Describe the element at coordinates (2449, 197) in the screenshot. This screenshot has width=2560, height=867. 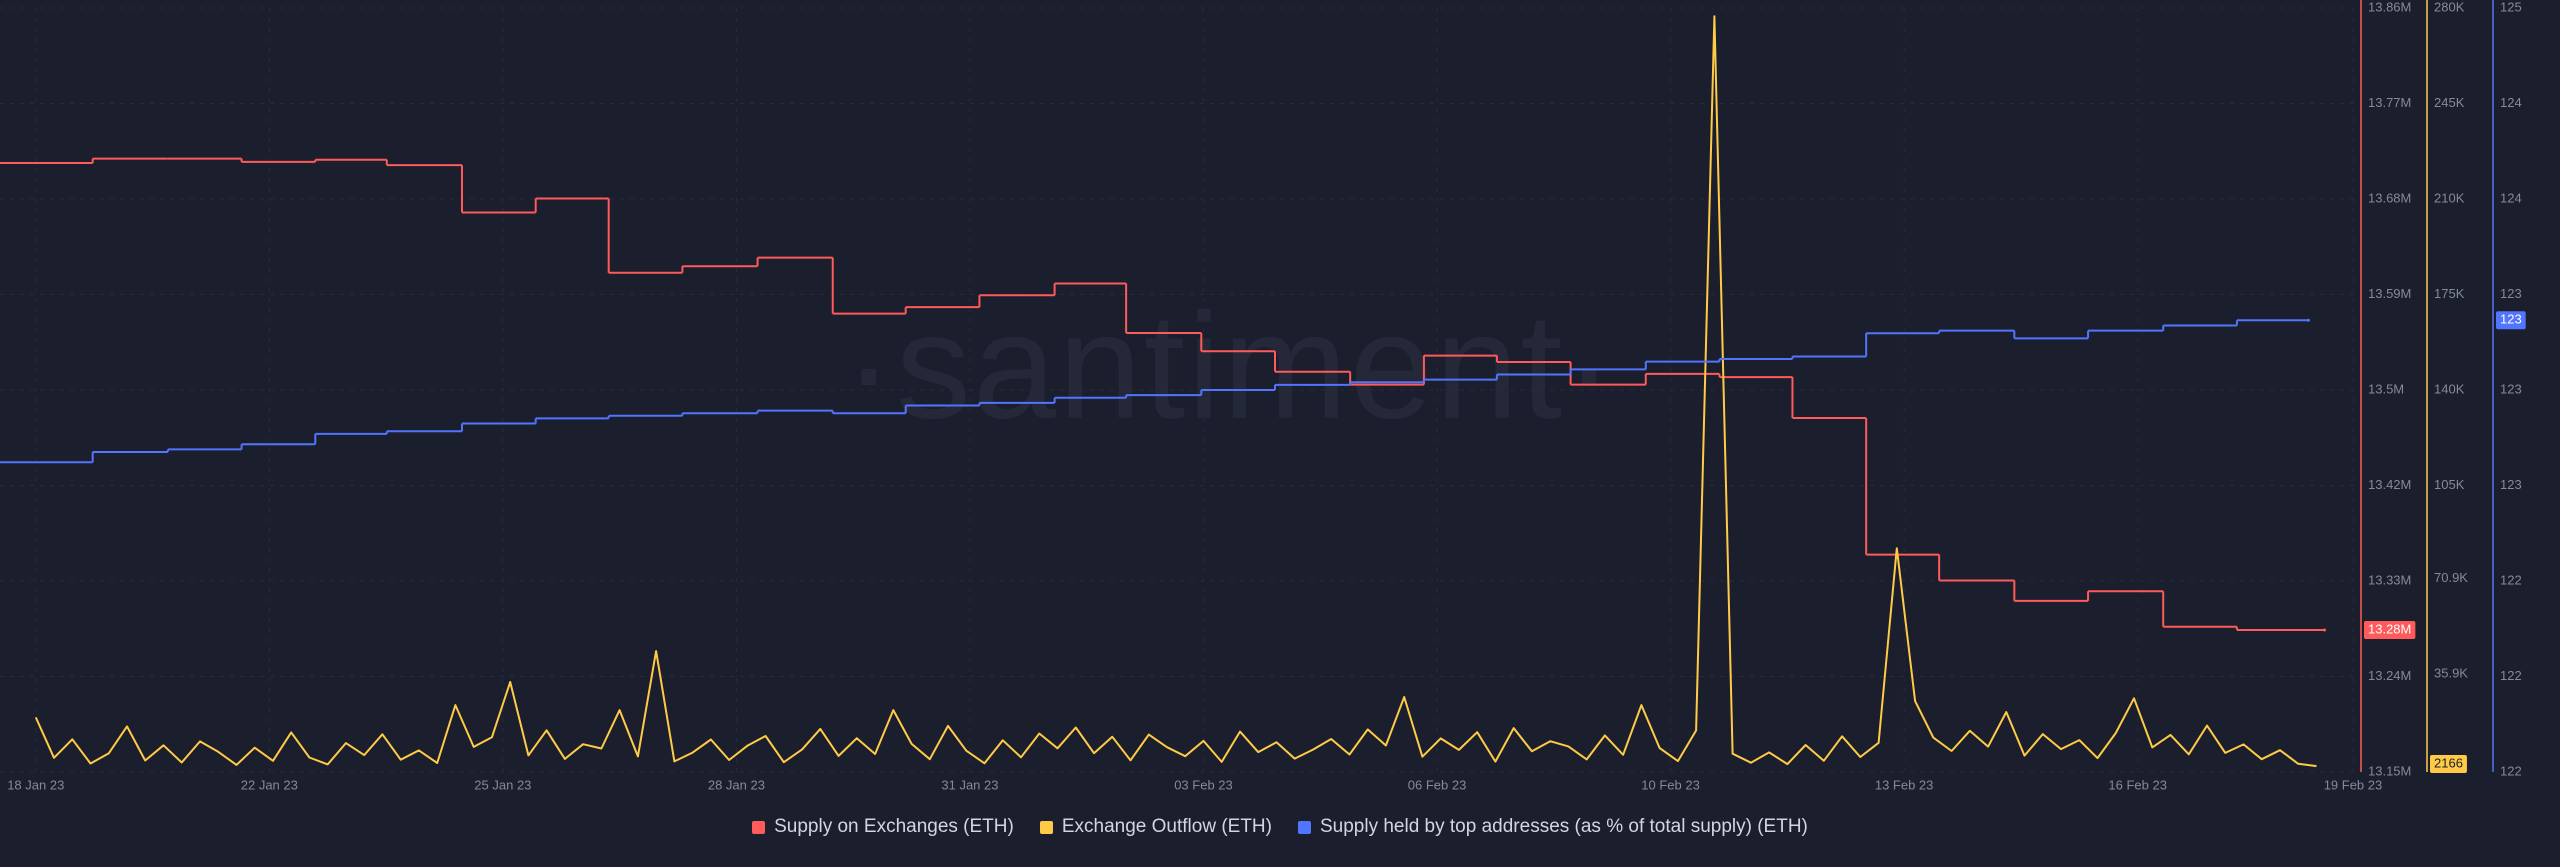
I see `y-tick-label: 210K` at that location.